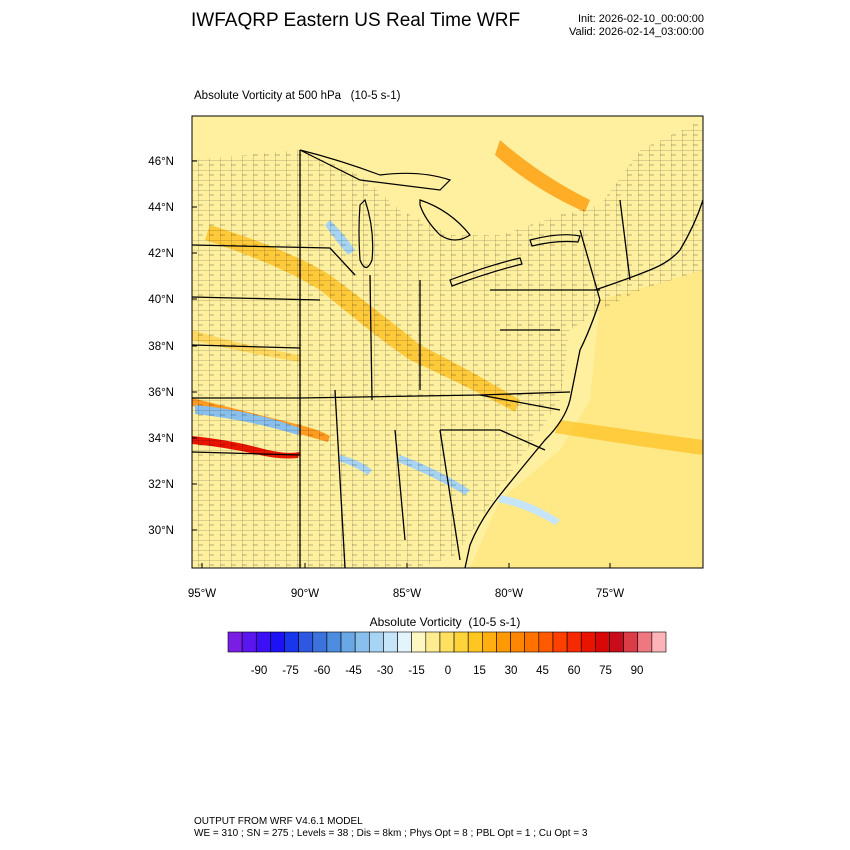 Image resolution: width=850 pixels, height=850 pixels. I want to click on latitude-label: 38°N, so click(161, 347).